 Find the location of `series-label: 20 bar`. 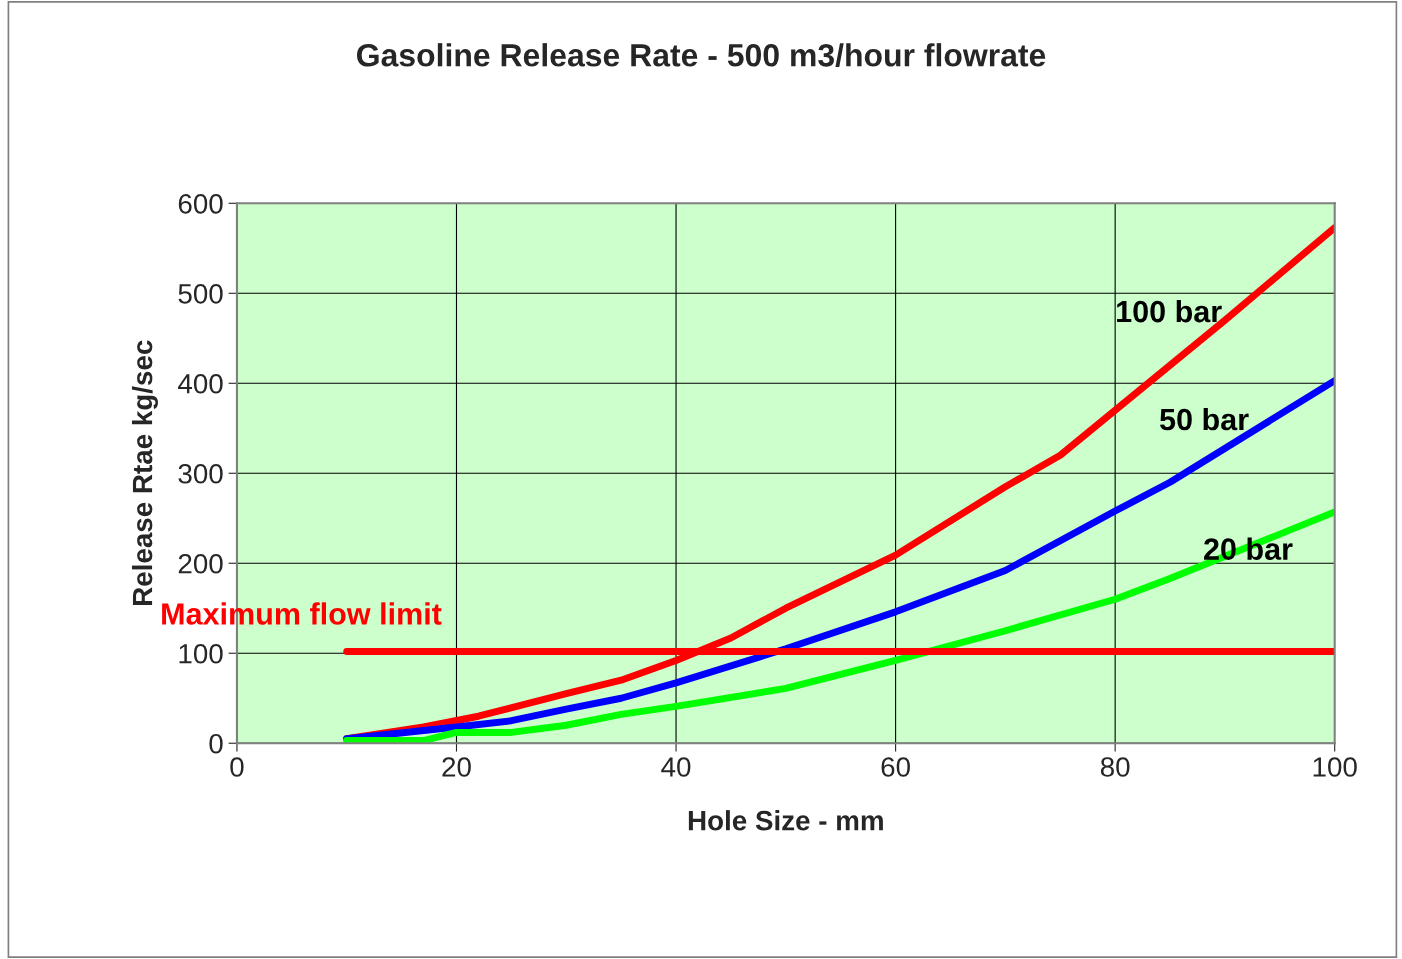

series-label: 20 bar is located at coordinates (1248, 548).